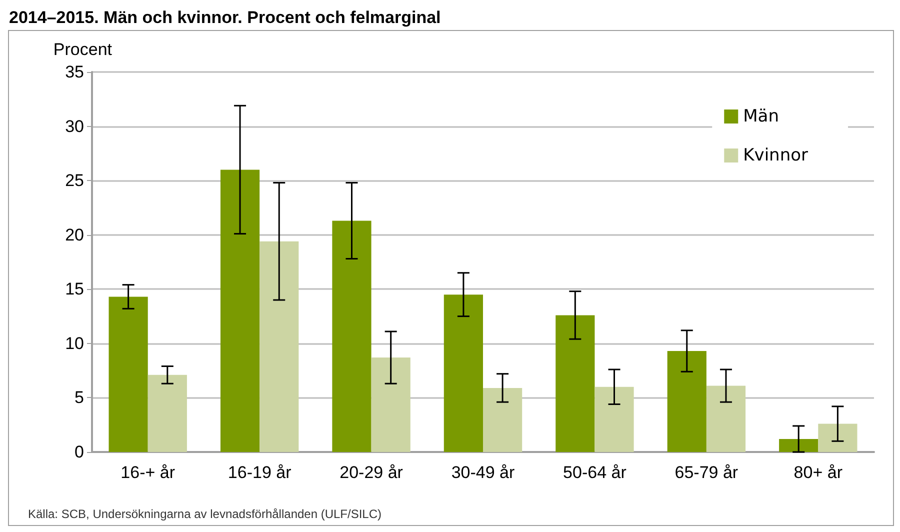 The width and height of the screenshot is (900, 532). I want to click on x-tick-label: 50-64 år, so click(595, 472).